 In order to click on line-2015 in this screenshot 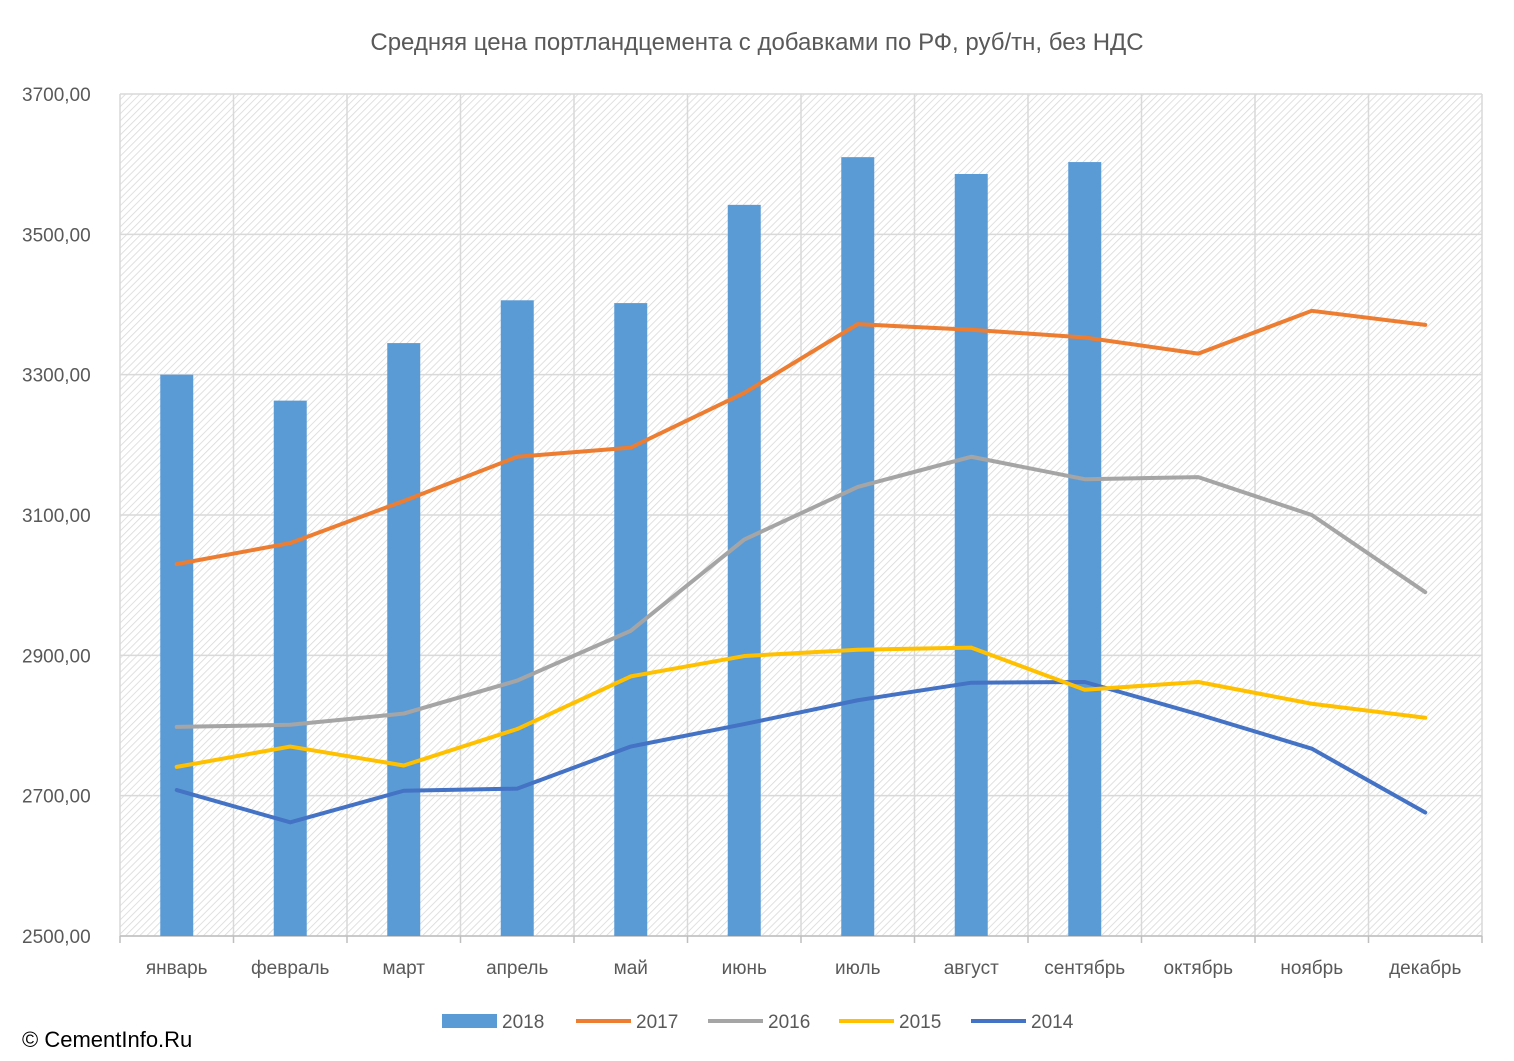, I will do `click(801, 707)`.